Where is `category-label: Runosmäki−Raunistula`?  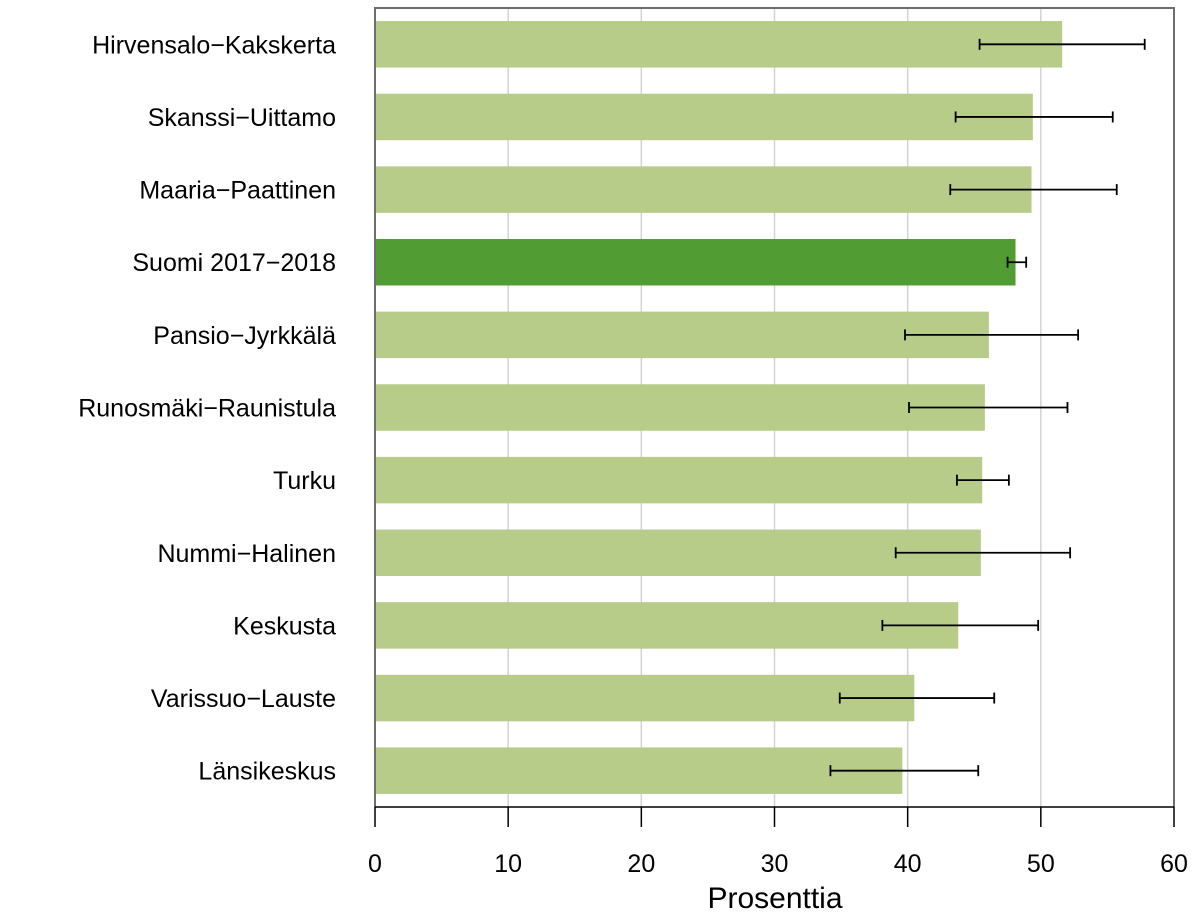 category-label: Runosmäki−Raunistula is located at coordinates (207, 409).